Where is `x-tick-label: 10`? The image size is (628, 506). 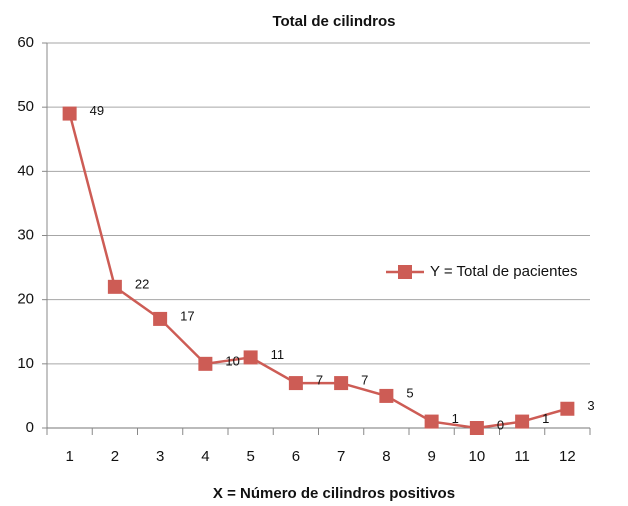 x-tick-label: 10 is located at coordinates (477, 456).